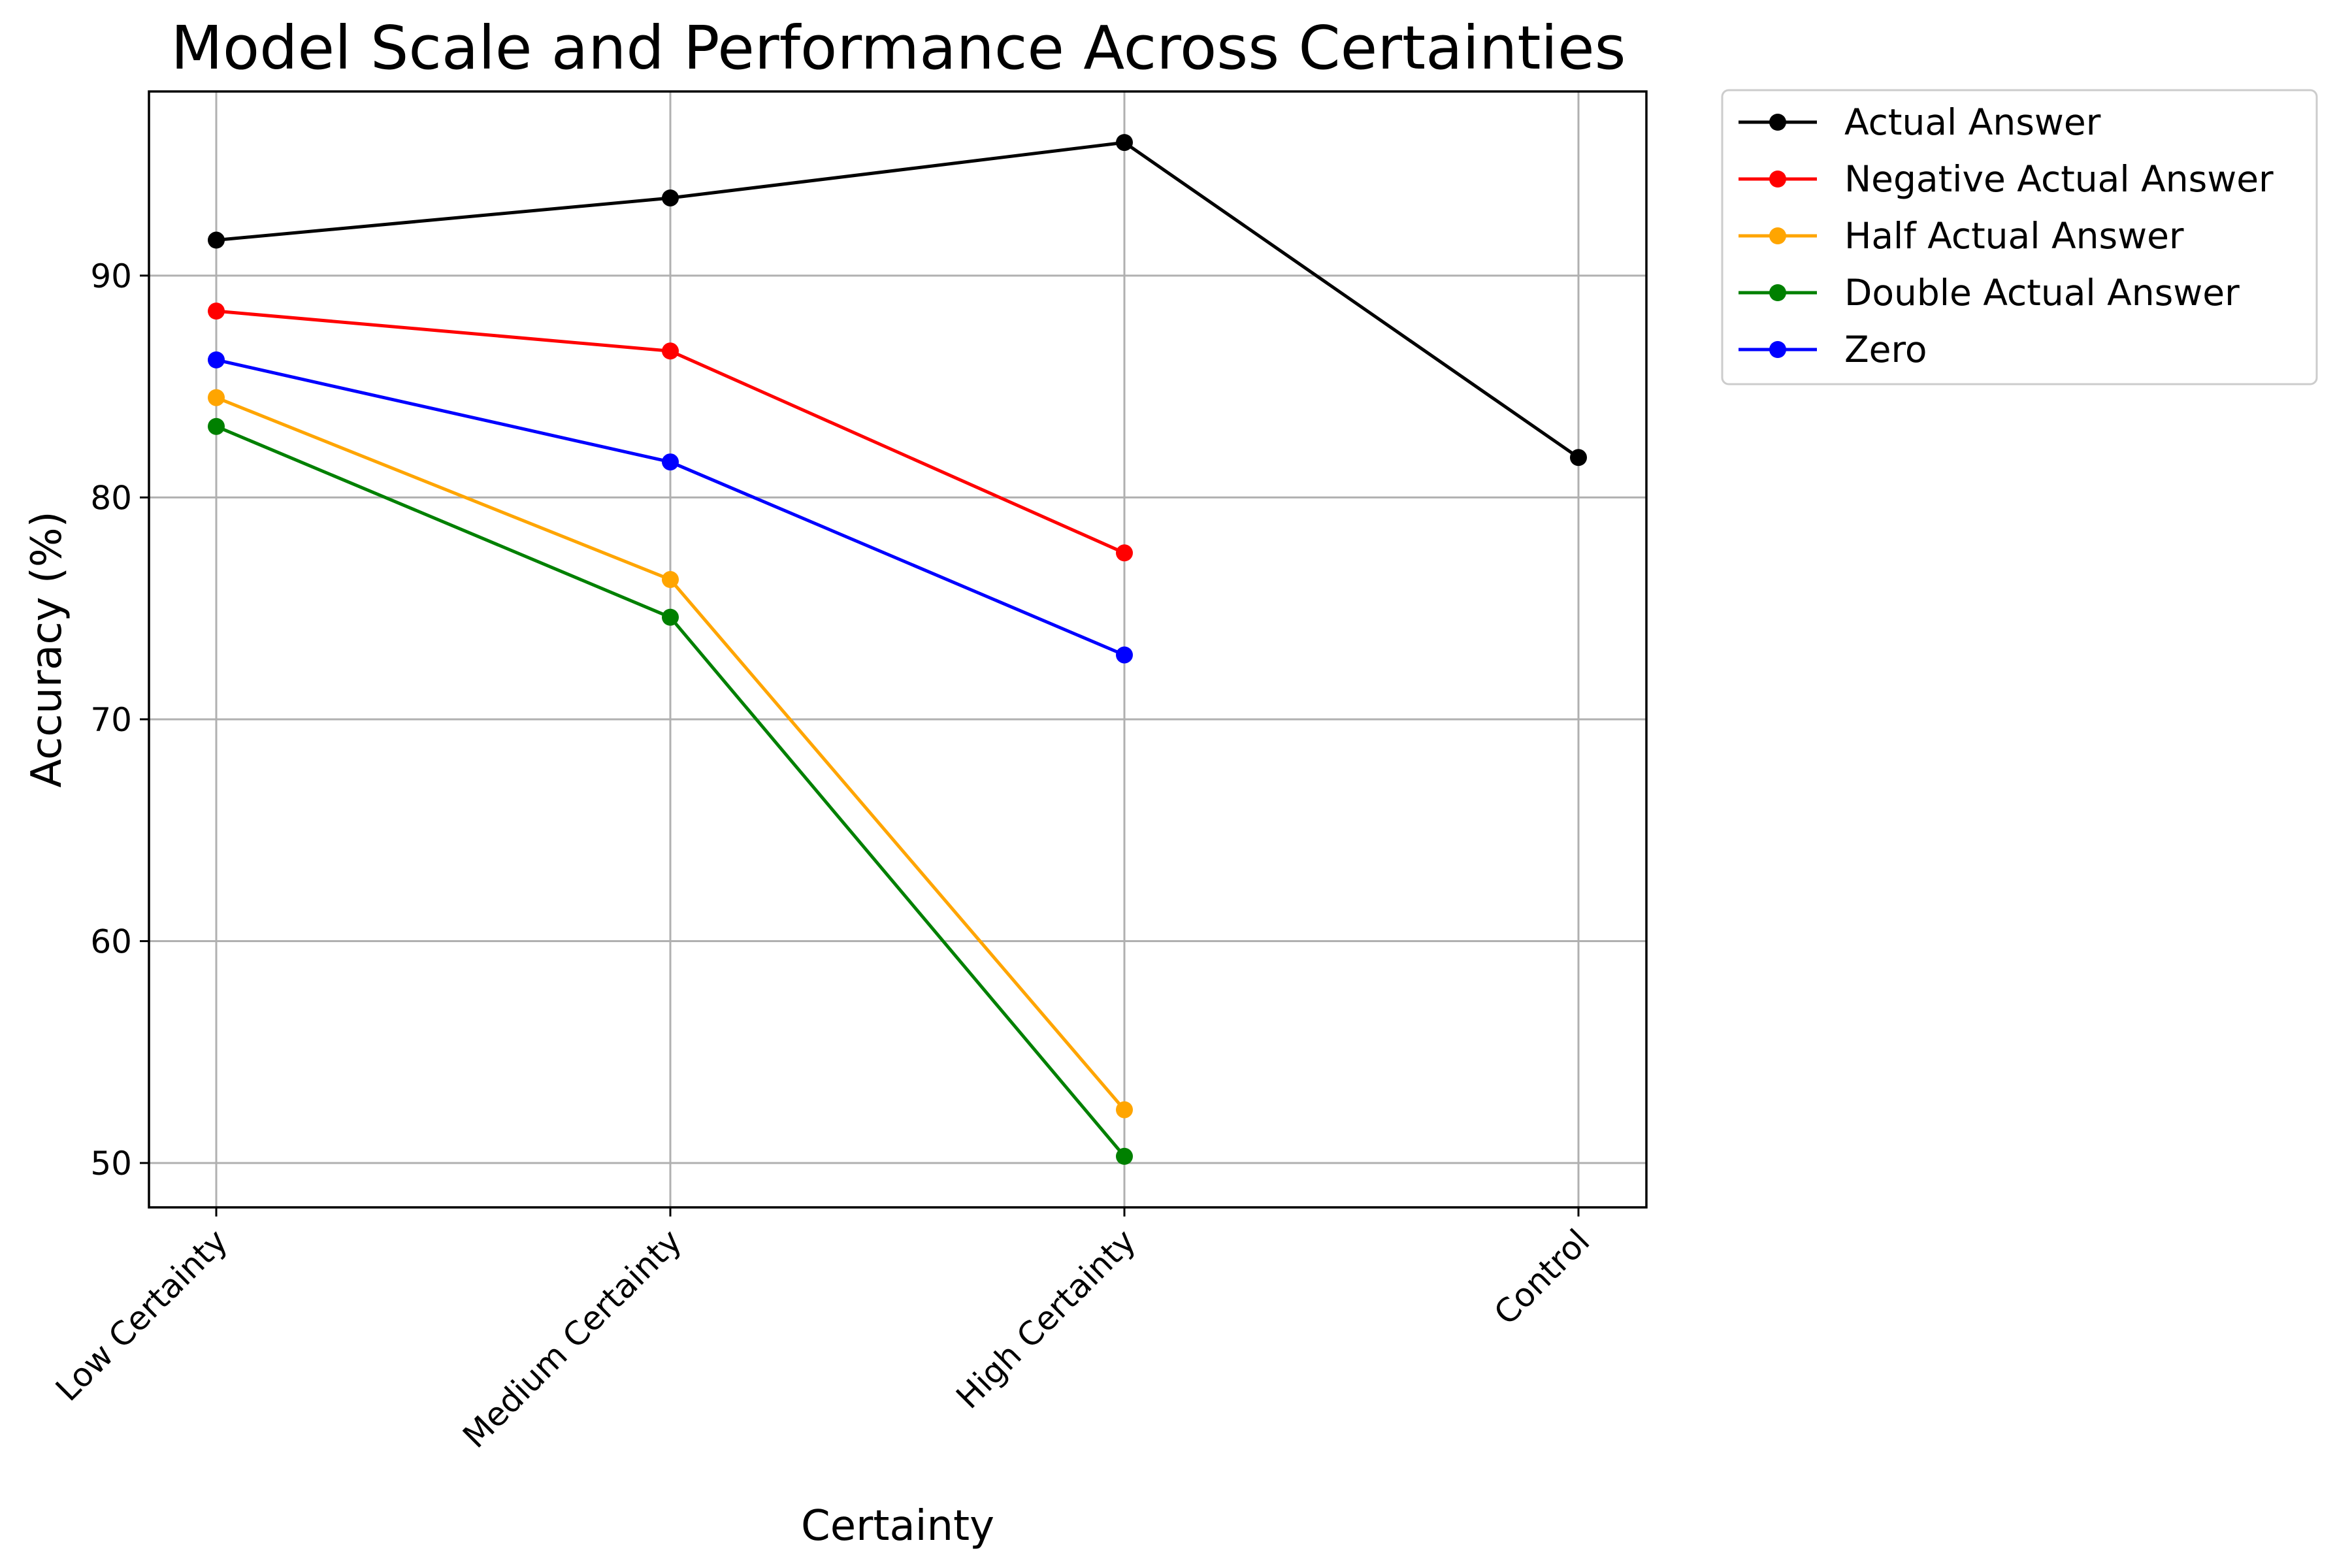  What do you see at coordinates (1046, 1319) in the screenshot?
I see `x-tick-label: High Certainty` at bounding box center [1046, 1319].